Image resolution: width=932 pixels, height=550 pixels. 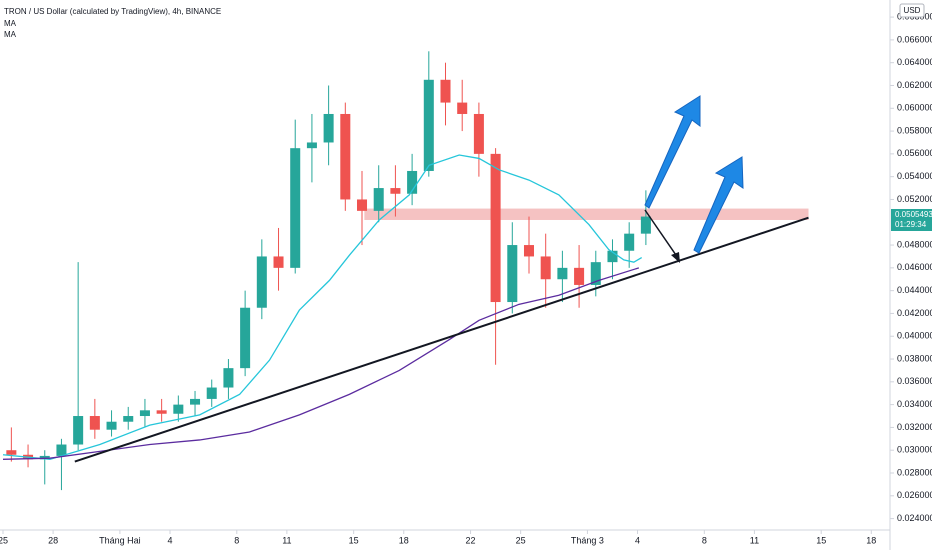 What do you see at coordinates (661, 234) in the screenshot?
I see `arrow-line` at bounding box center [661, 234].